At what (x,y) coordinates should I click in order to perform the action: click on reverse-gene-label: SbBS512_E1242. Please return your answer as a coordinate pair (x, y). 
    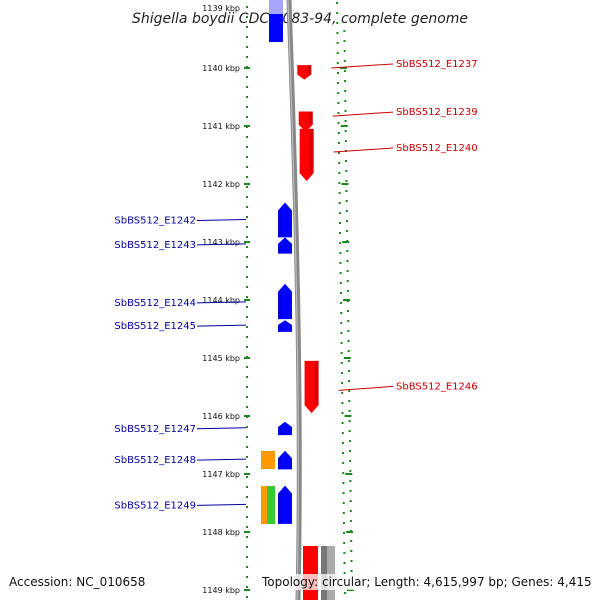
    Looking at the image, I should click on (155, 221).